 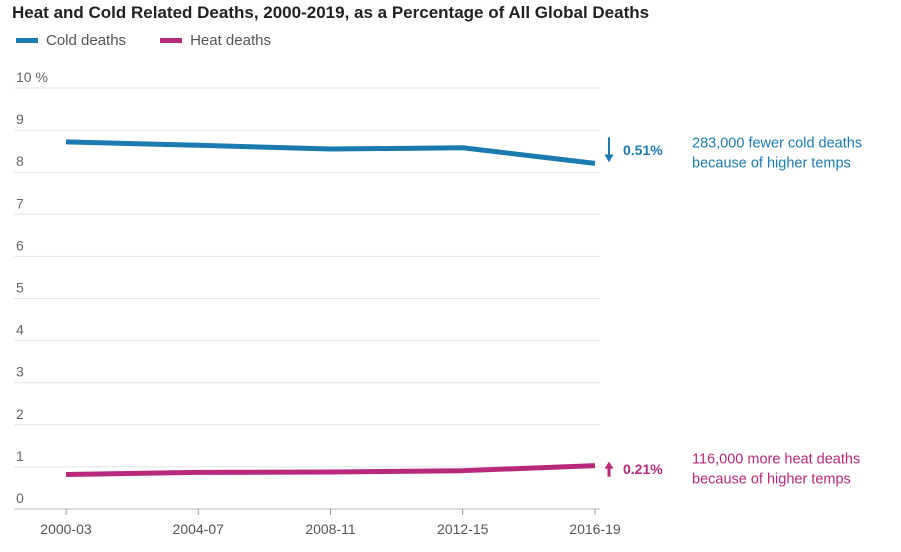 I want to click on x-axis-ticks: 2000-03 2004-07 2008-11 2012-15 2016-19, so click(x=330, y=523).